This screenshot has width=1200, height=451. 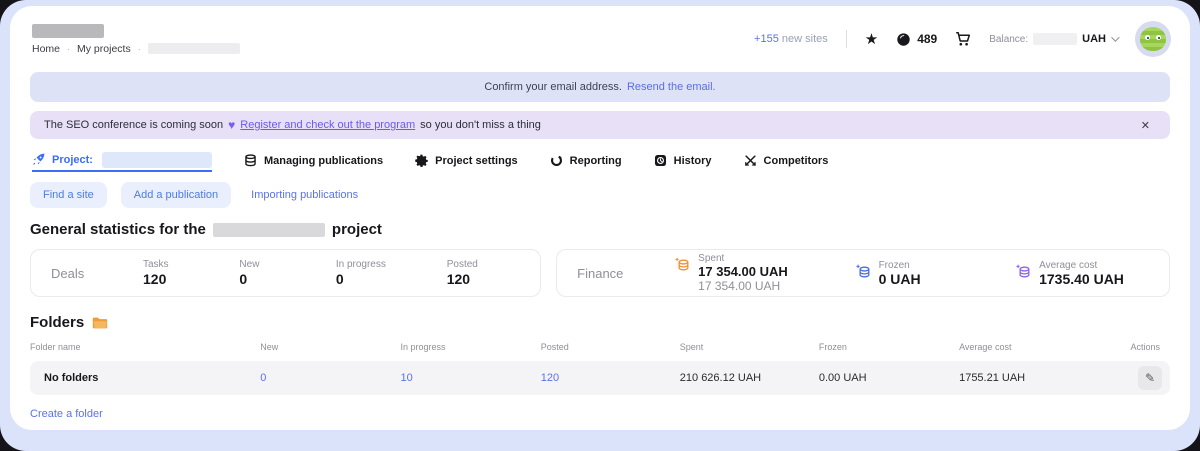 I want to click on pencil-icon: ✎, so click(x=1150, y=378).